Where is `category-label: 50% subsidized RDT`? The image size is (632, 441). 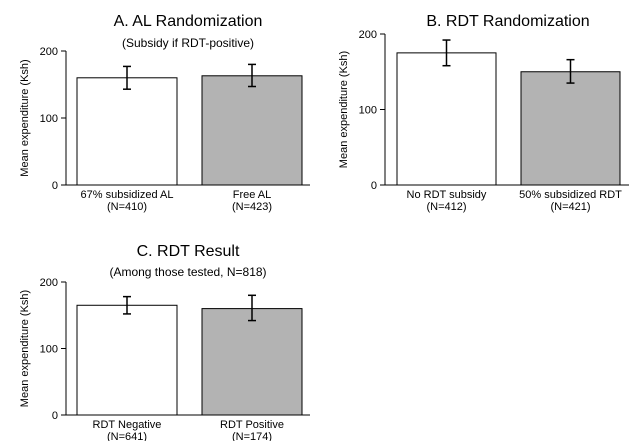
category-label: 50% subsidized RDT is located at coordinates (570, 195).